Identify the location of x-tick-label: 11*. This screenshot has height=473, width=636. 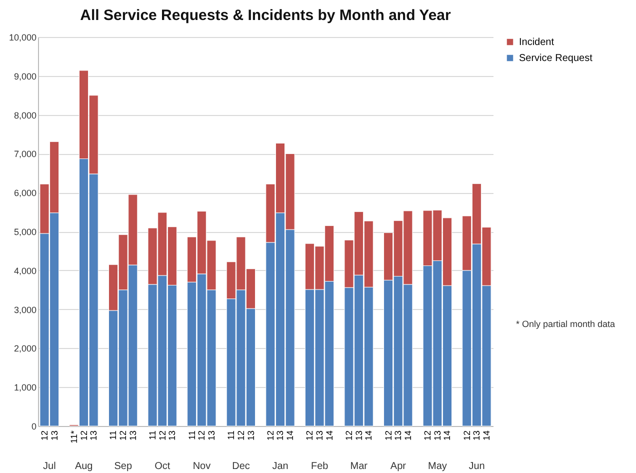
(73, 437).